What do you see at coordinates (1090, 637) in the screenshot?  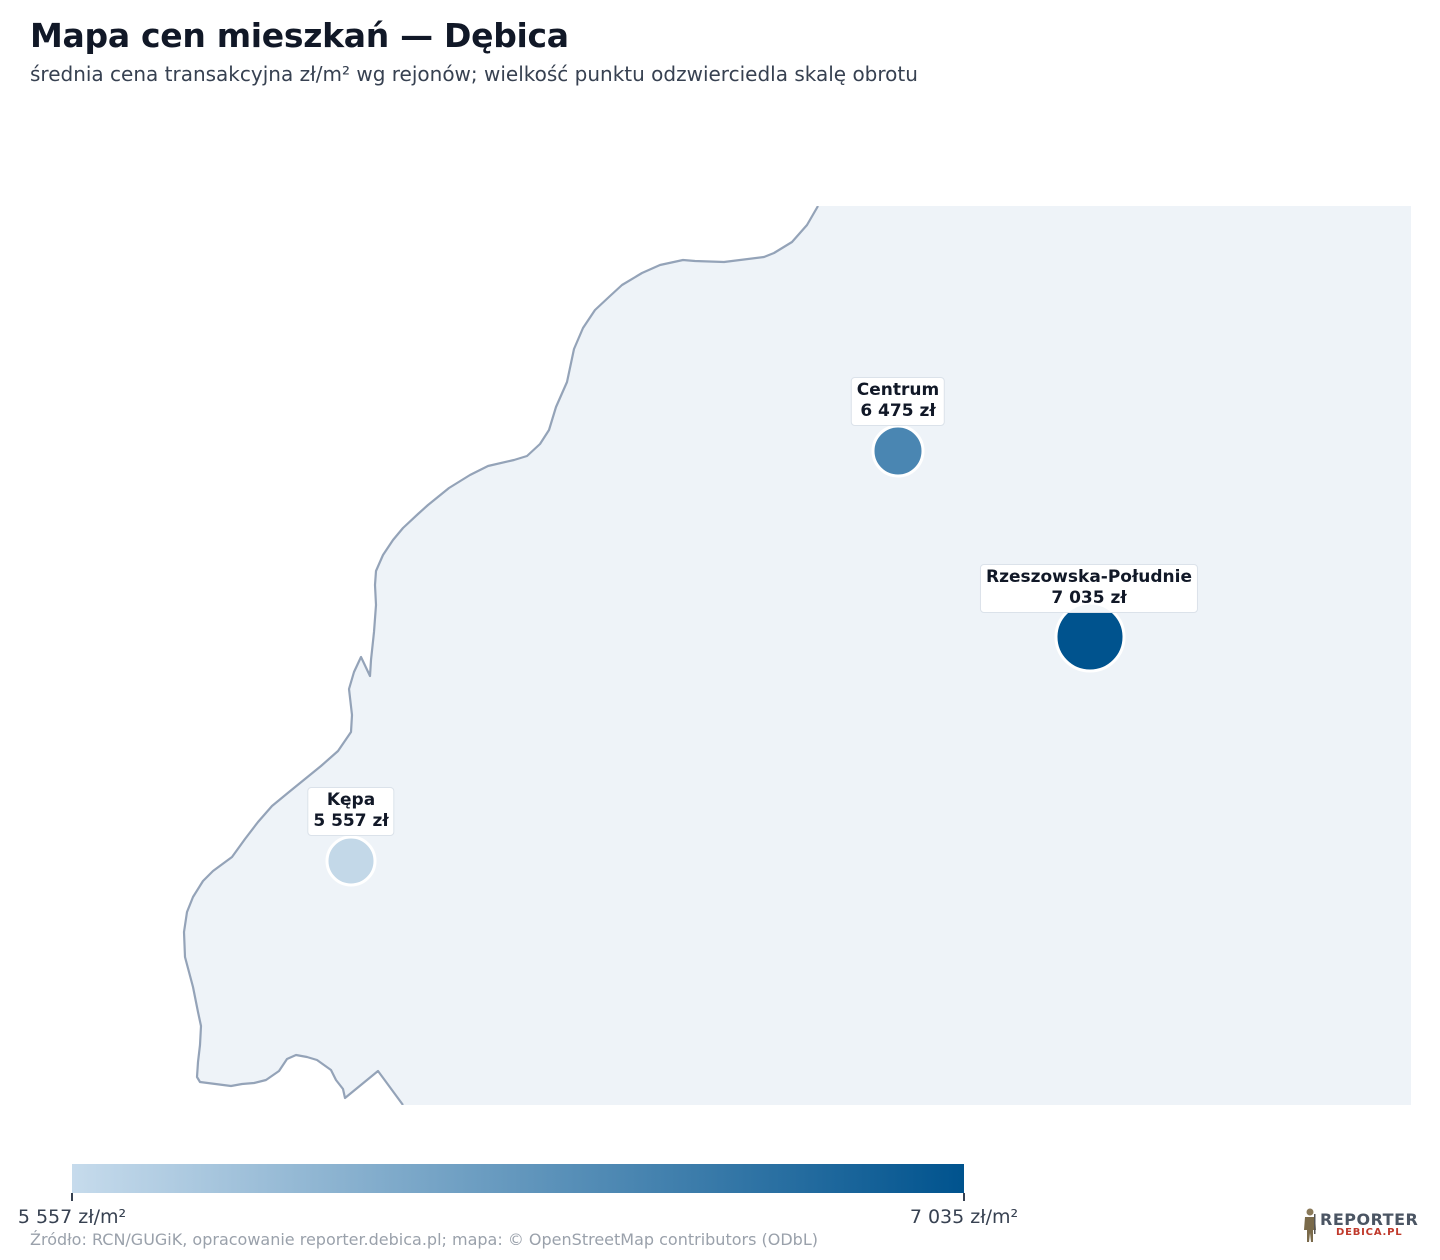 I see `marker-rzeszowska-poludnie` at bounding box center [1090, 637].